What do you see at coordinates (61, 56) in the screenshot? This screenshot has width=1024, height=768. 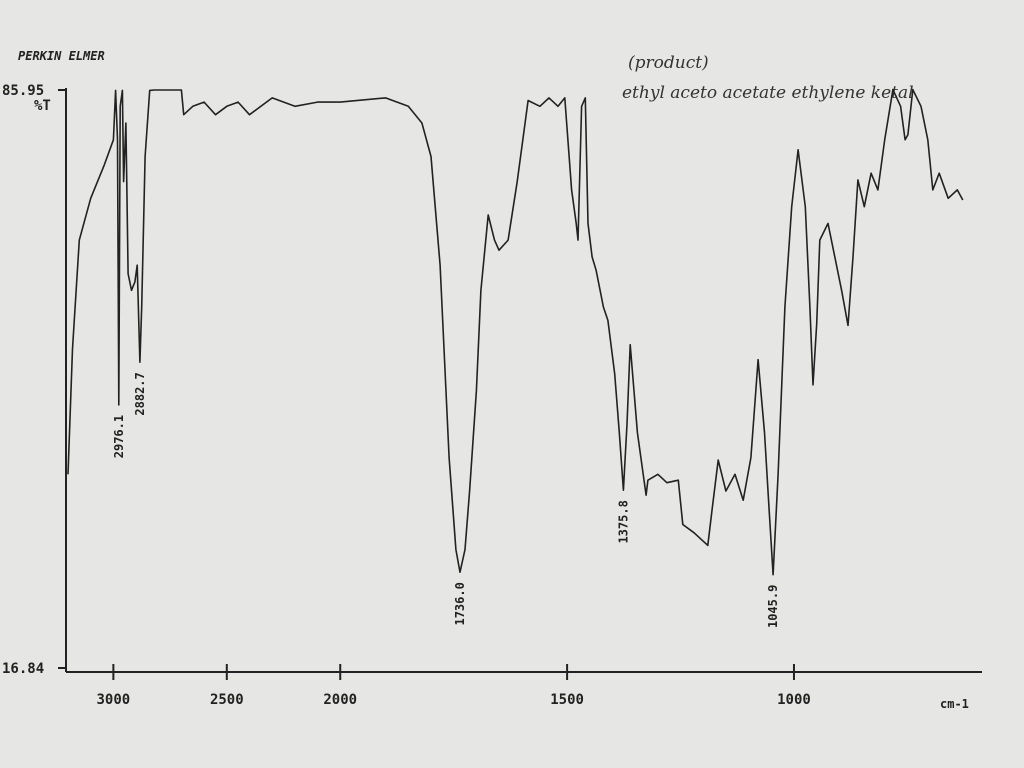 I see `instrument: PERKIN ELMER` at bounding box center [61, 56].